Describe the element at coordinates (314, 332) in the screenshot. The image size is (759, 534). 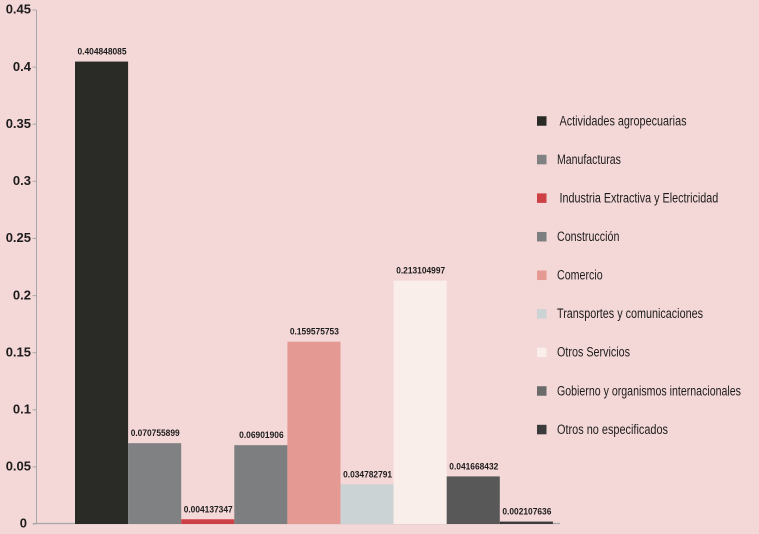
I see `svg-text: 0.159575753` at that location.